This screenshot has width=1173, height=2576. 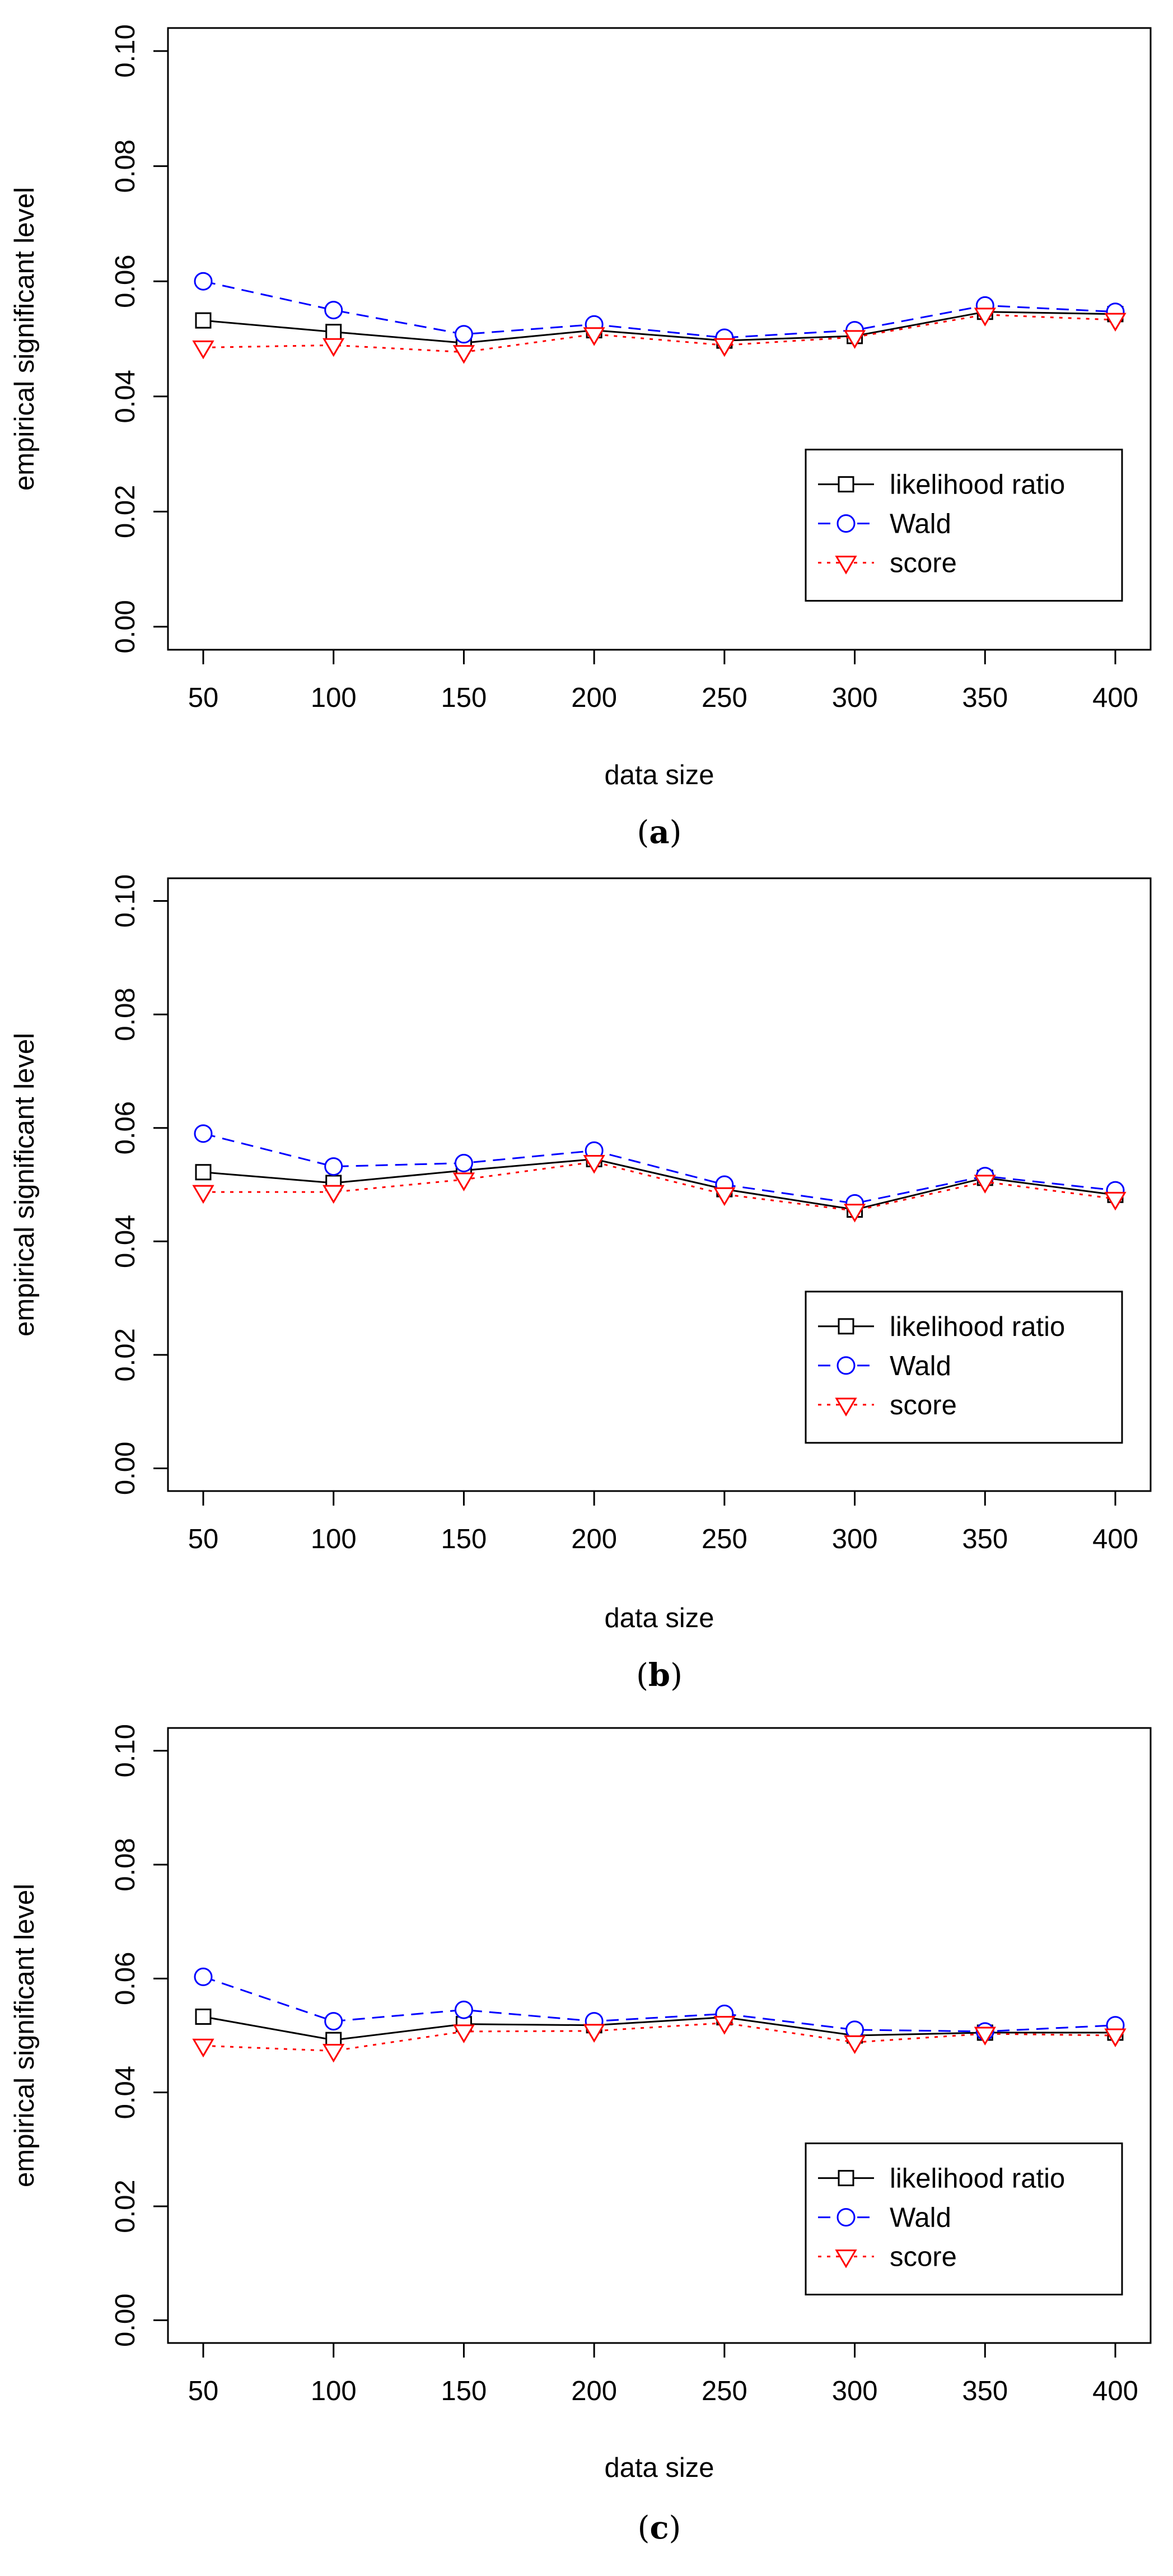 What do you see at coordinates (921, 524) in the screenshot?
I see `legend-label: Wald` at bounding box center [921, 524].